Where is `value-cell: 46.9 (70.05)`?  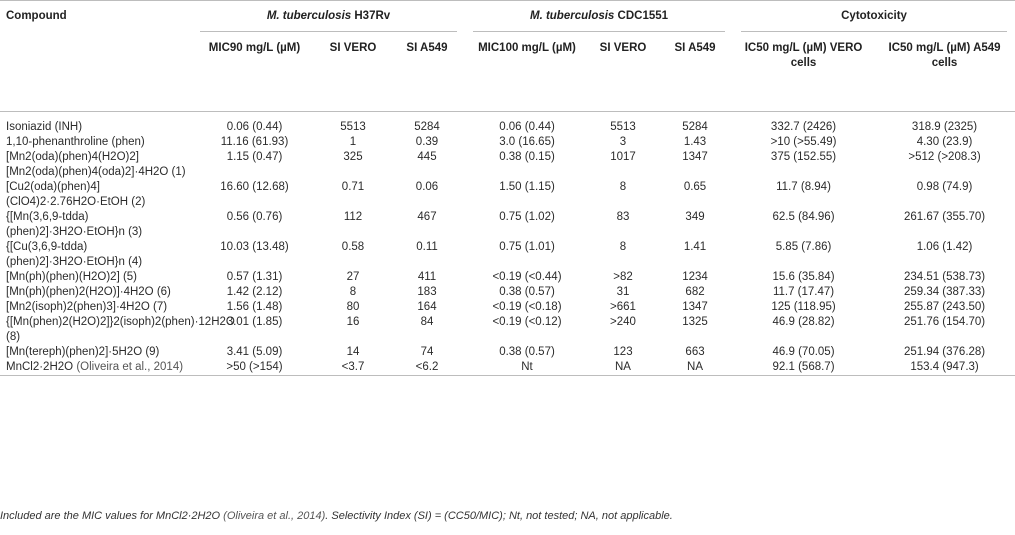 value-cell: 46.9 (70.05) is located at coordinates (803, 352).